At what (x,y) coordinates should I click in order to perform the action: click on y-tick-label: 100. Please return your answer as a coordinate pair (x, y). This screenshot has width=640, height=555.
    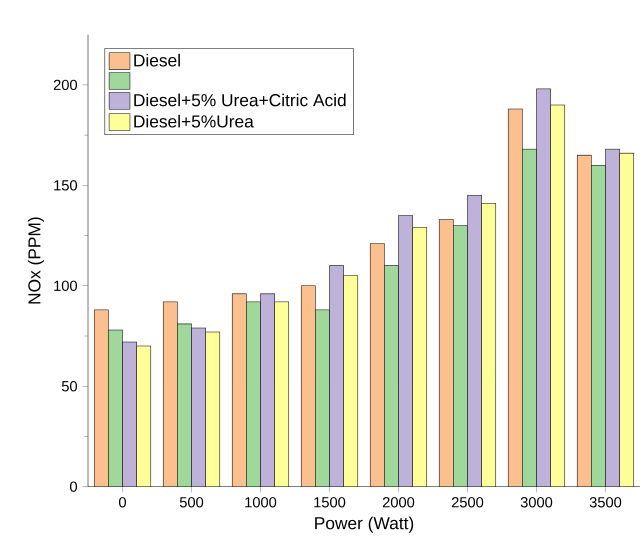
    Looking at the image, I should click on (66, 286).